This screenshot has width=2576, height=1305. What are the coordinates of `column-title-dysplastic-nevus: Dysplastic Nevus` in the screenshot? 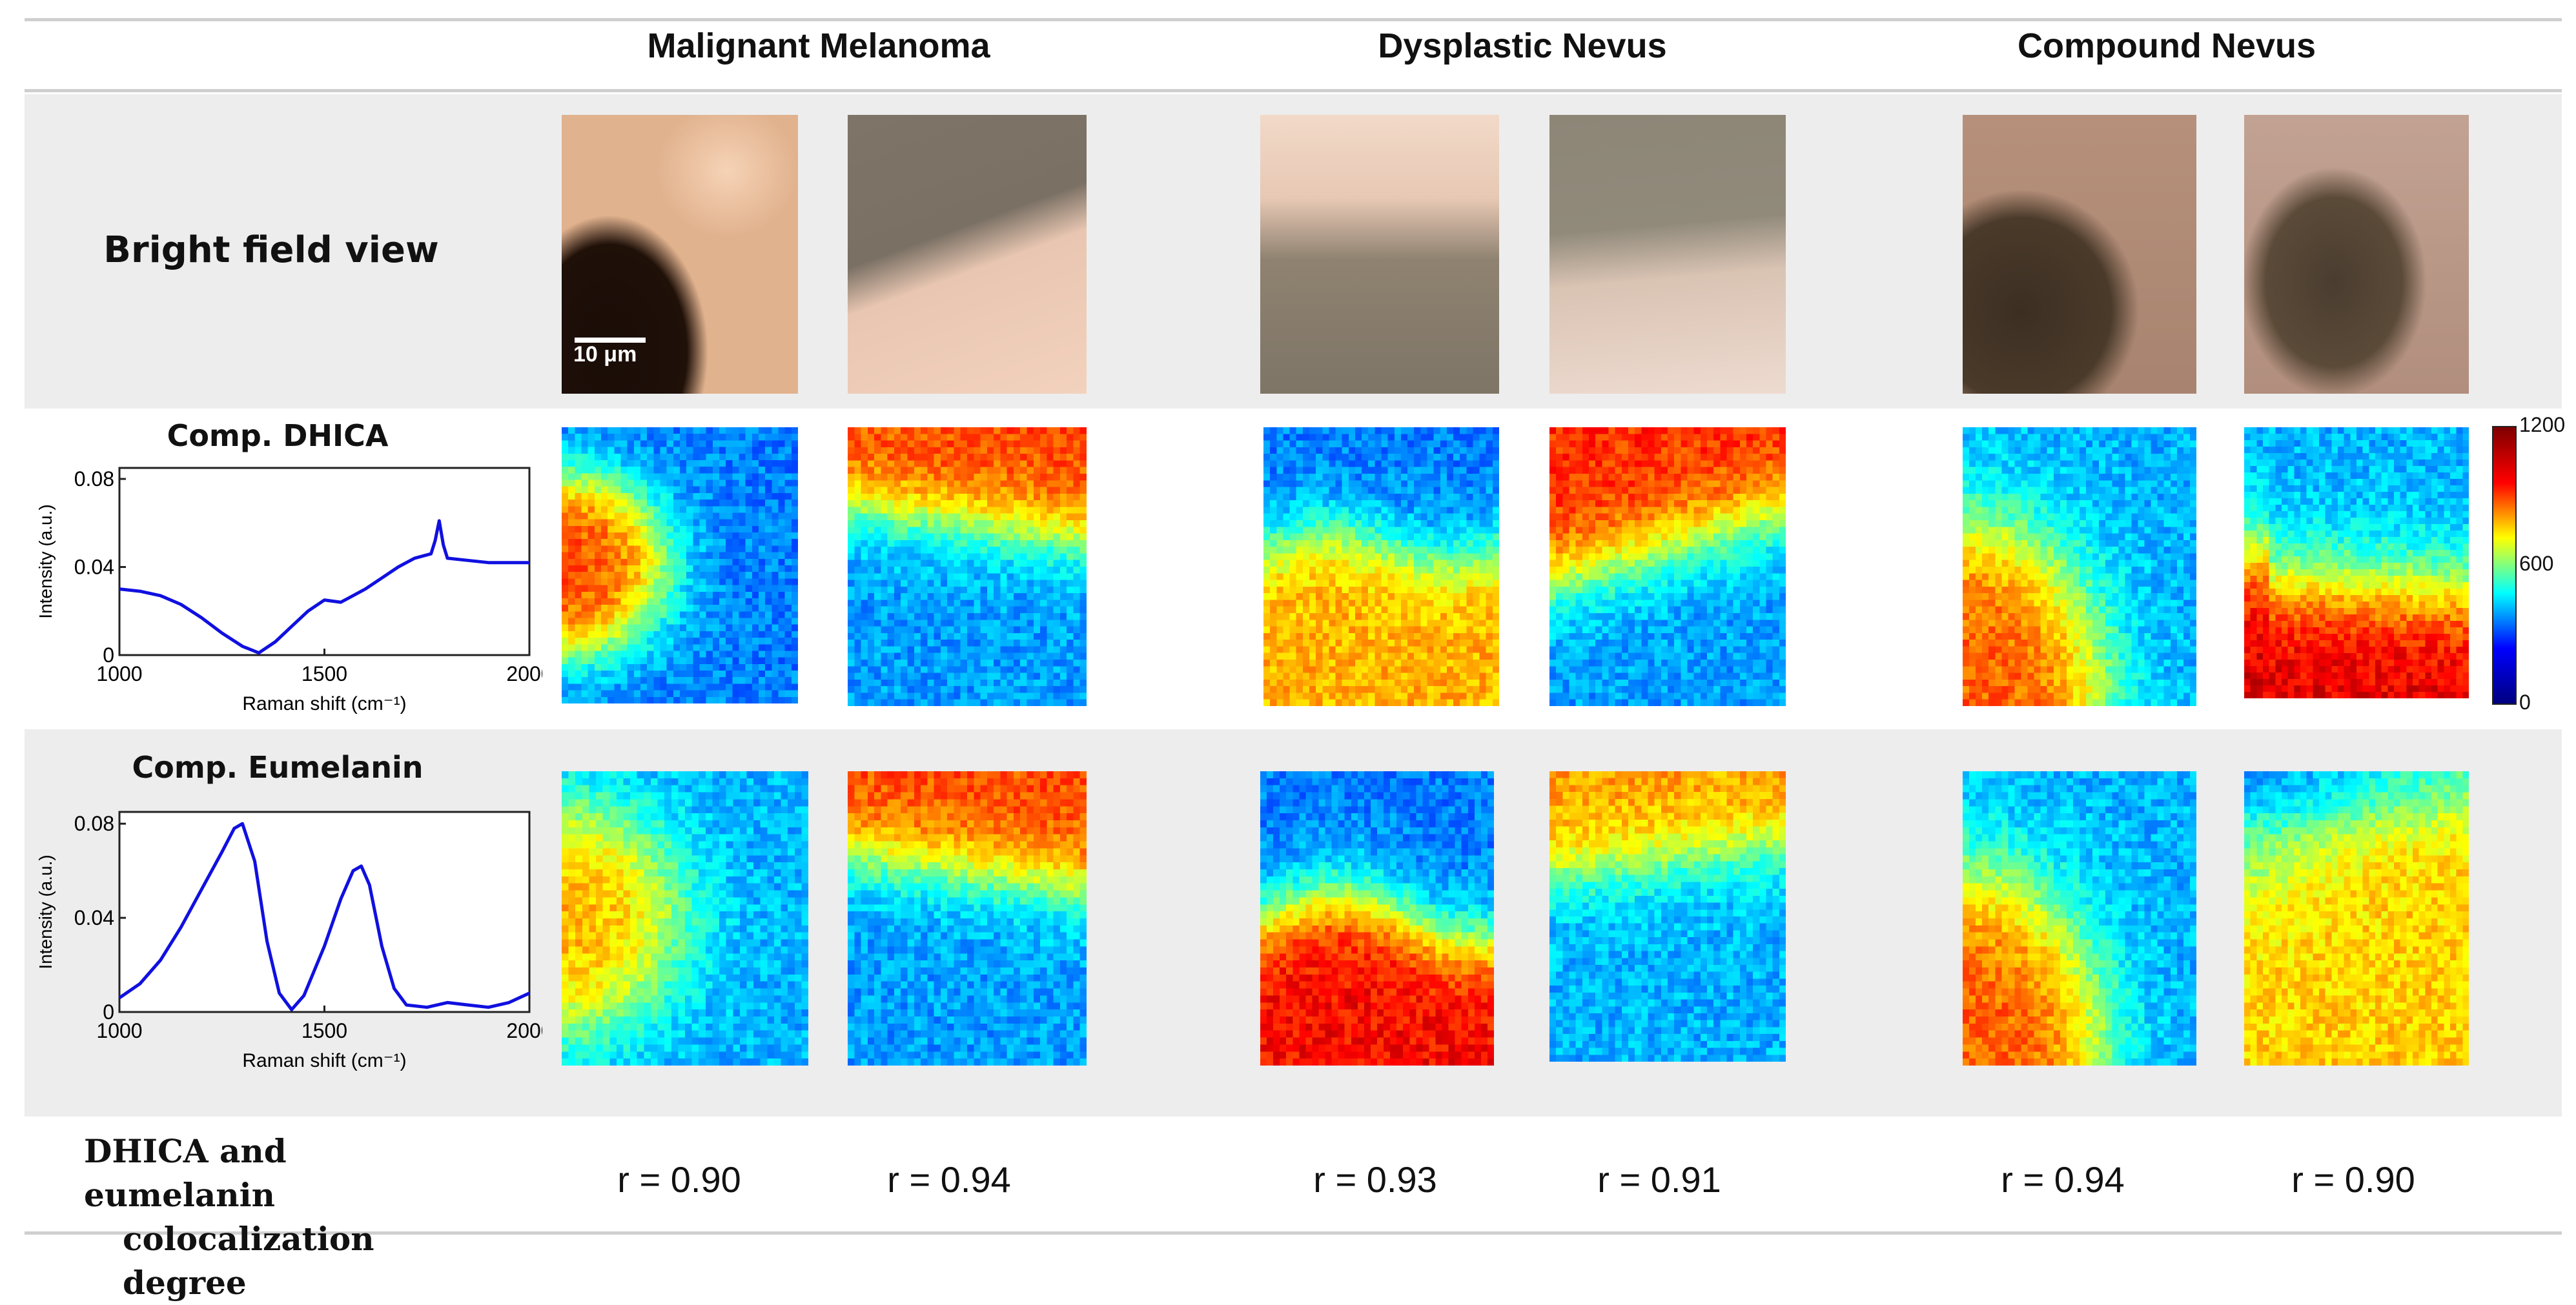 It's located at (1523, 46).